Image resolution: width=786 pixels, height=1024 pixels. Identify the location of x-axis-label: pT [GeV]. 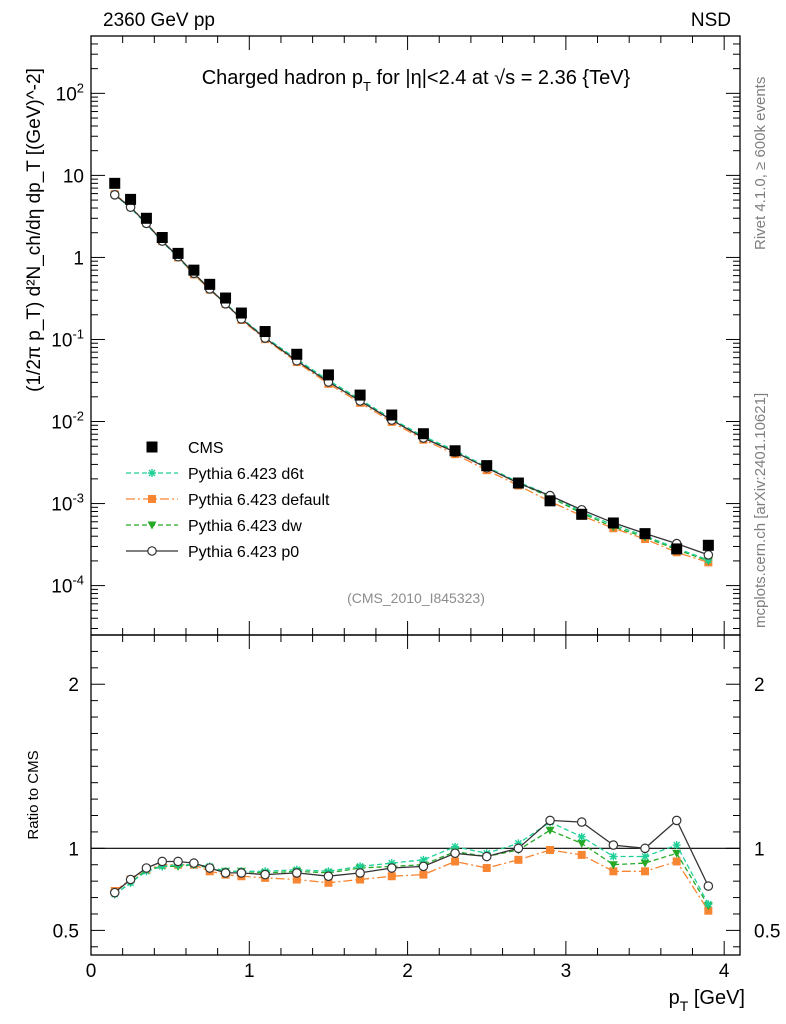
(707, 1000).